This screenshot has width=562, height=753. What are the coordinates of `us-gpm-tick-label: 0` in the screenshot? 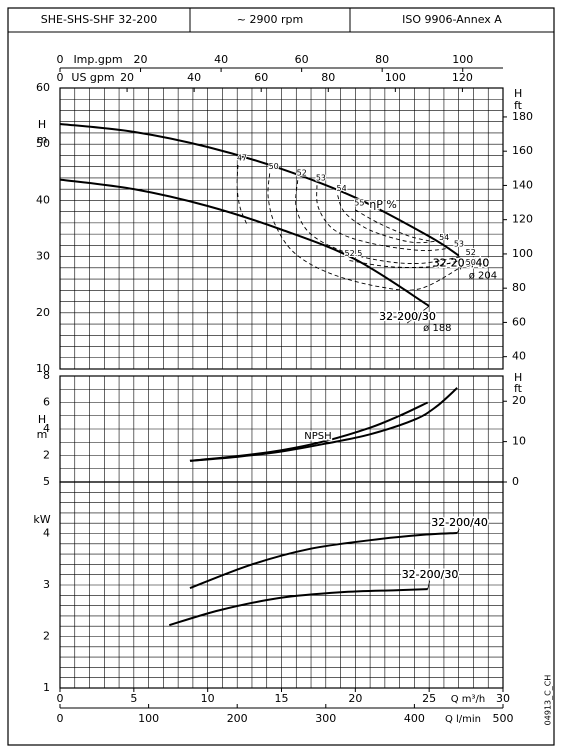 It's located at (60, 77).